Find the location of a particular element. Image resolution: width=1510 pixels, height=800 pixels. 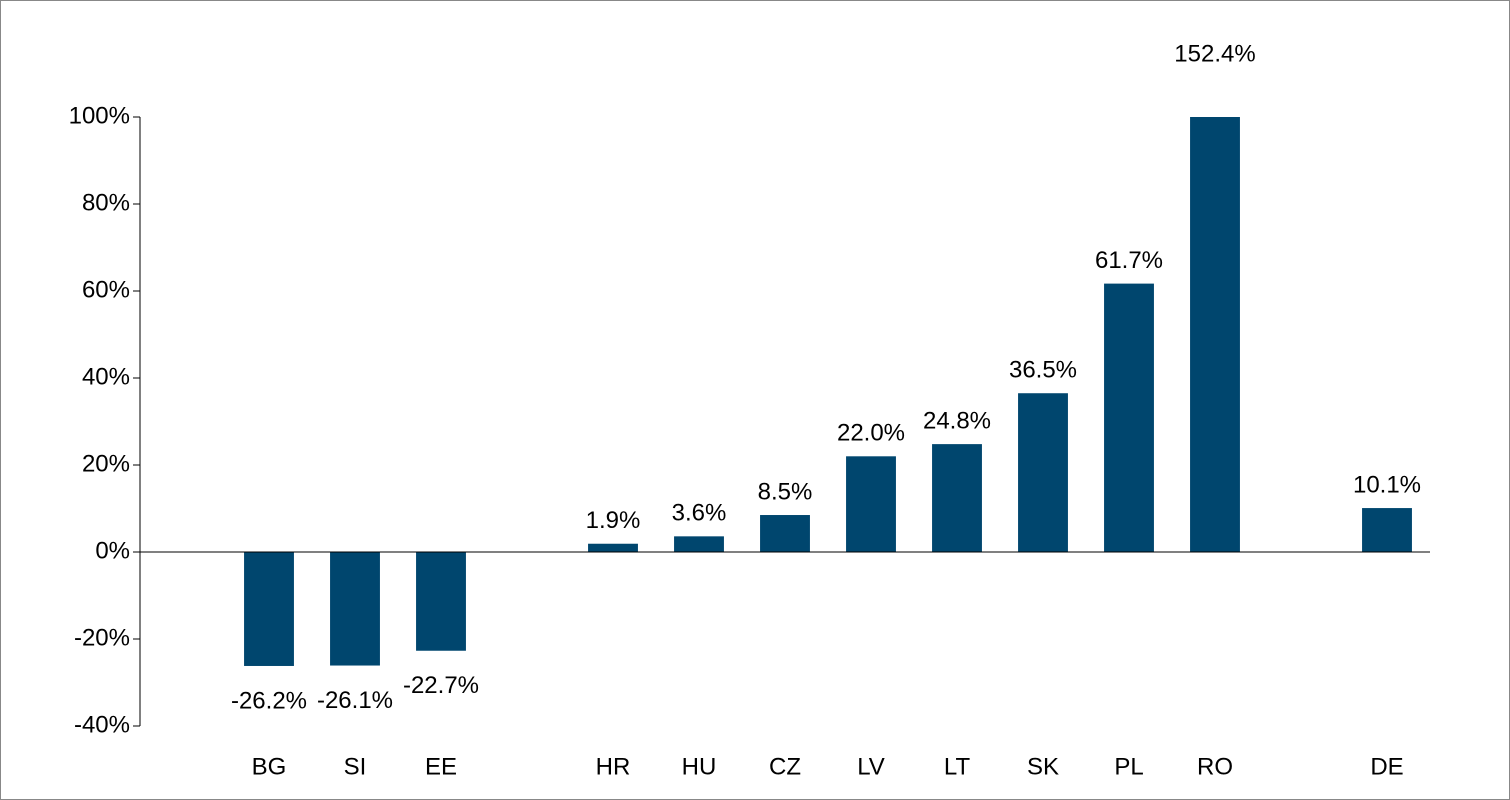

x-tick-label: RO is located at coordinates (1215, 766).